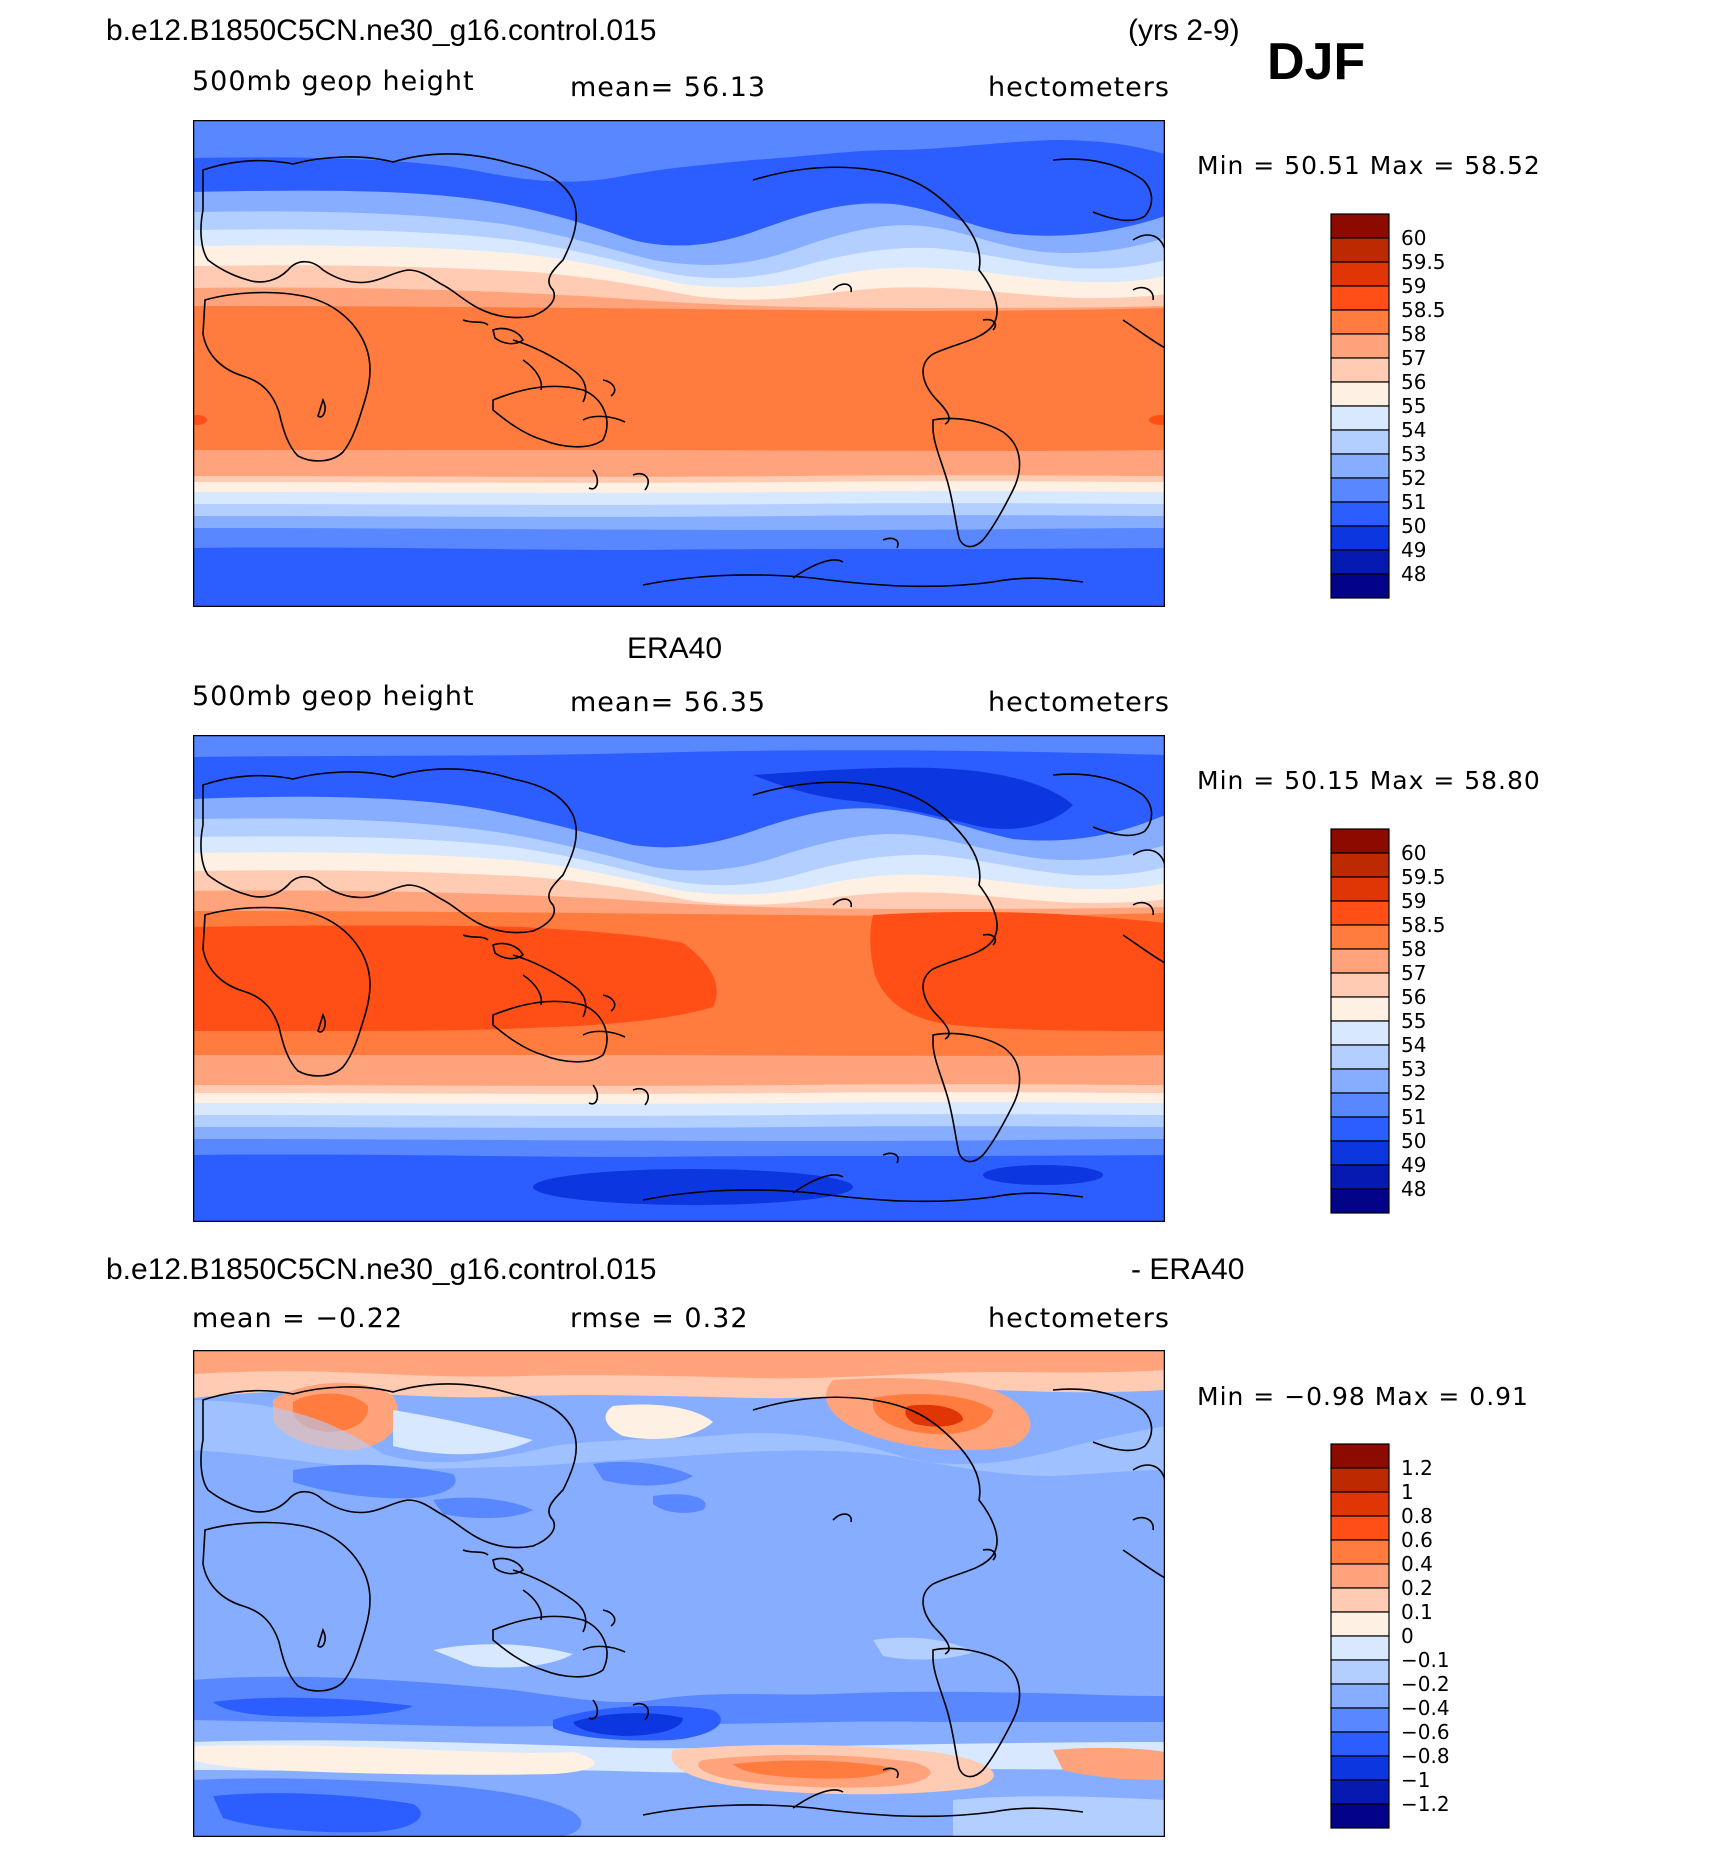 This screenshot has height=1875, width=1710. I want to click on panel1-field, so click(679, 363).